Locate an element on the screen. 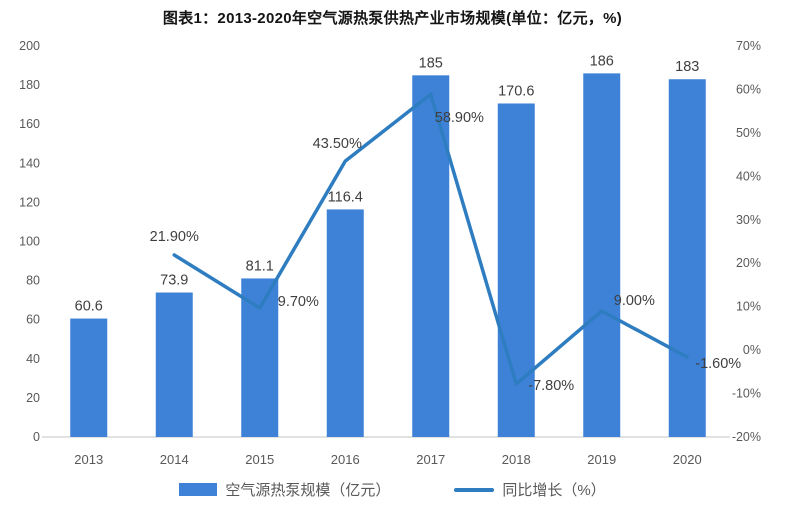 This screenshot has height=508, width=785. bar-2017 is located at coordinates (431, 256).